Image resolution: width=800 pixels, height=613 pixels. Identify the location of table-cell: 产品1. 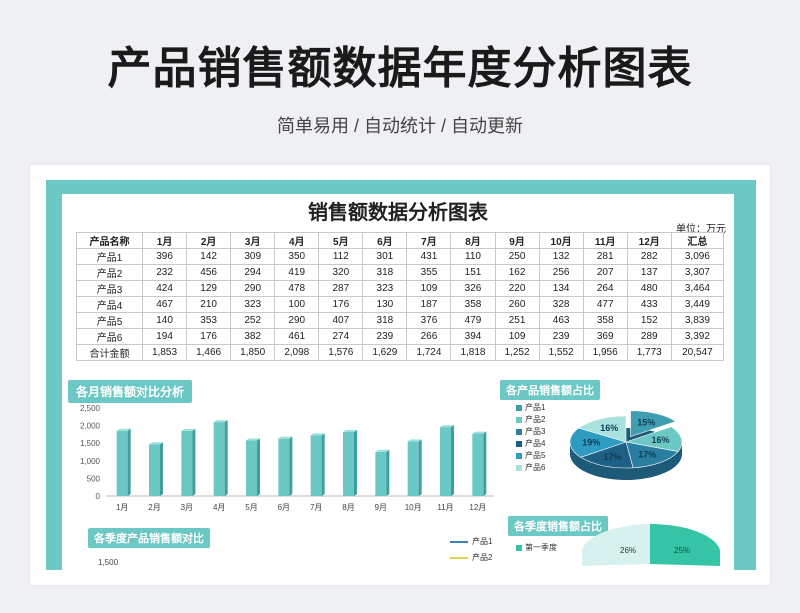
(109, 256).